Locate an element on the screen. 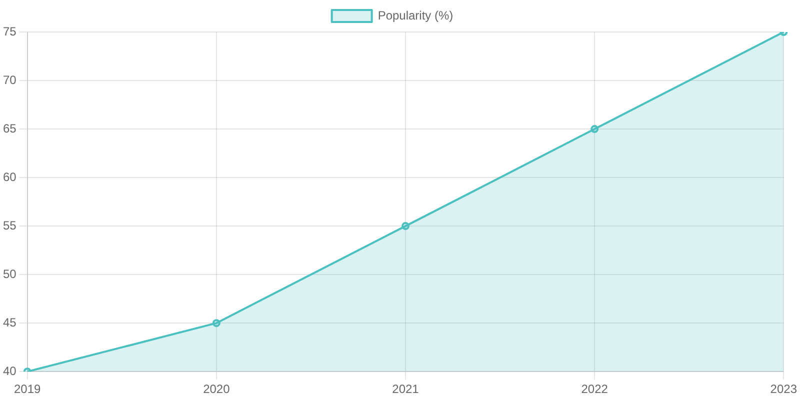 Image resolution: width=800 pixels, height=400 pixels. y-tick-label: 70 is located at coordinates (9, 79).